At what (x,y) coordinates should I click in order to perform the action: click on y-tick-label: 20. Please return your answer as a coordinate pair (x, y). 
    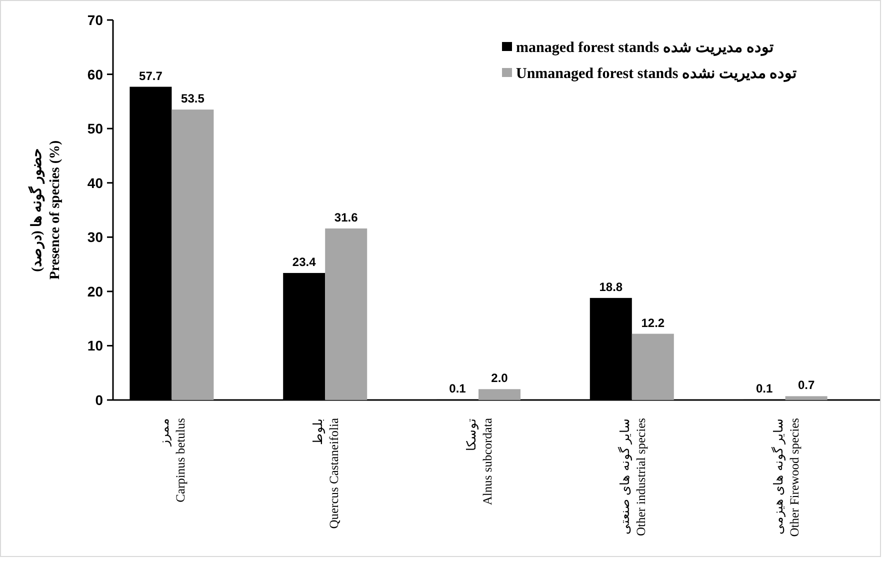
    Looking at the image, I should click on (95, 291).